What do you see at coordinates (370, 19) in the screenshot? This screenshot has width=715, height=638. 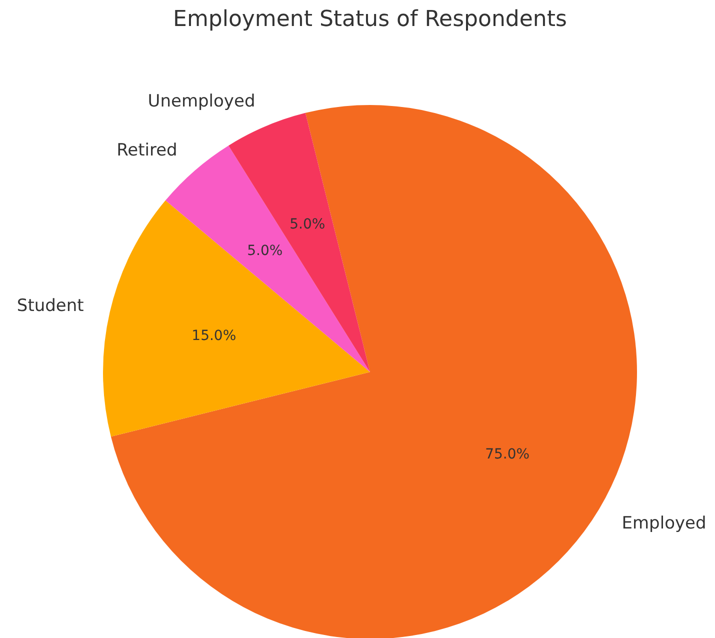 I see `chart-title: Employment Status of Respondents` at bounding box center [370, 19].